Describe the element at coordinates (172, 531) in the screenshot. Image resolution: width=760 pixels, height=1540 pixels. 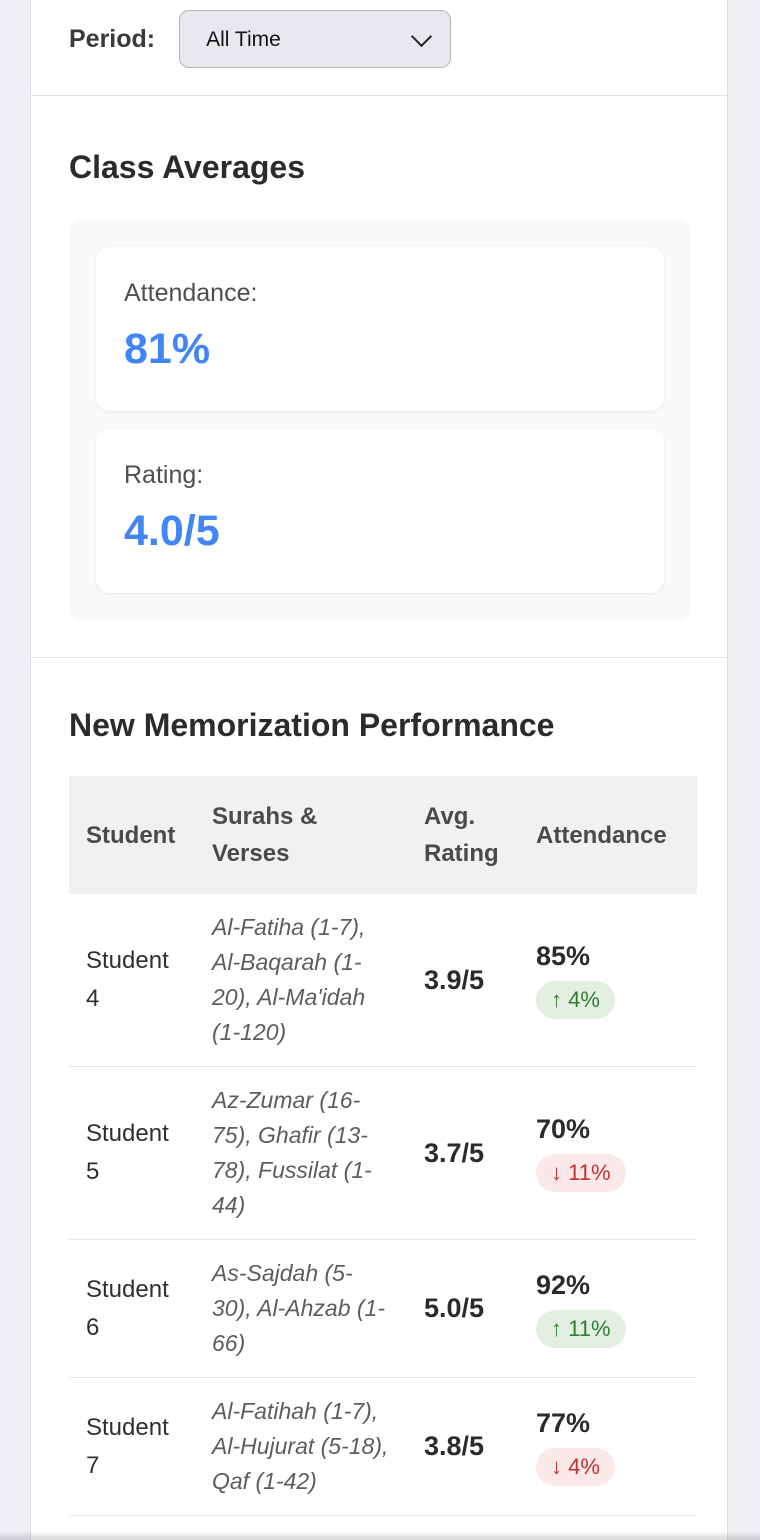
I see `rating-stat-value: 4.0/5` at that location.